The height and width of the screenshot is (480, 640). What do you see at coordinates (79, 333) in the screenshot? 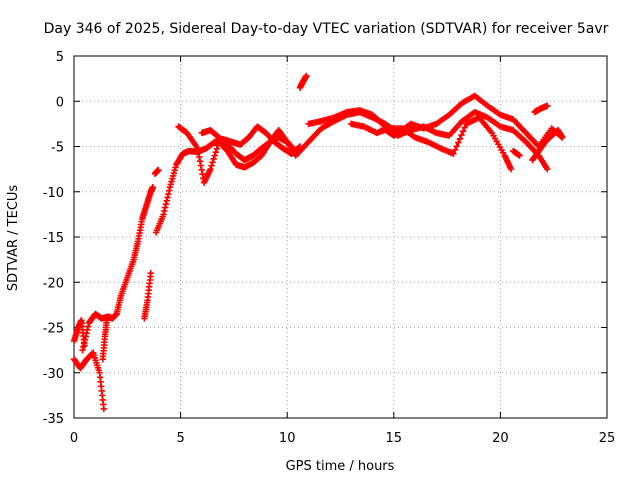
I see `series-track-b` at bounding box center [79, 333].